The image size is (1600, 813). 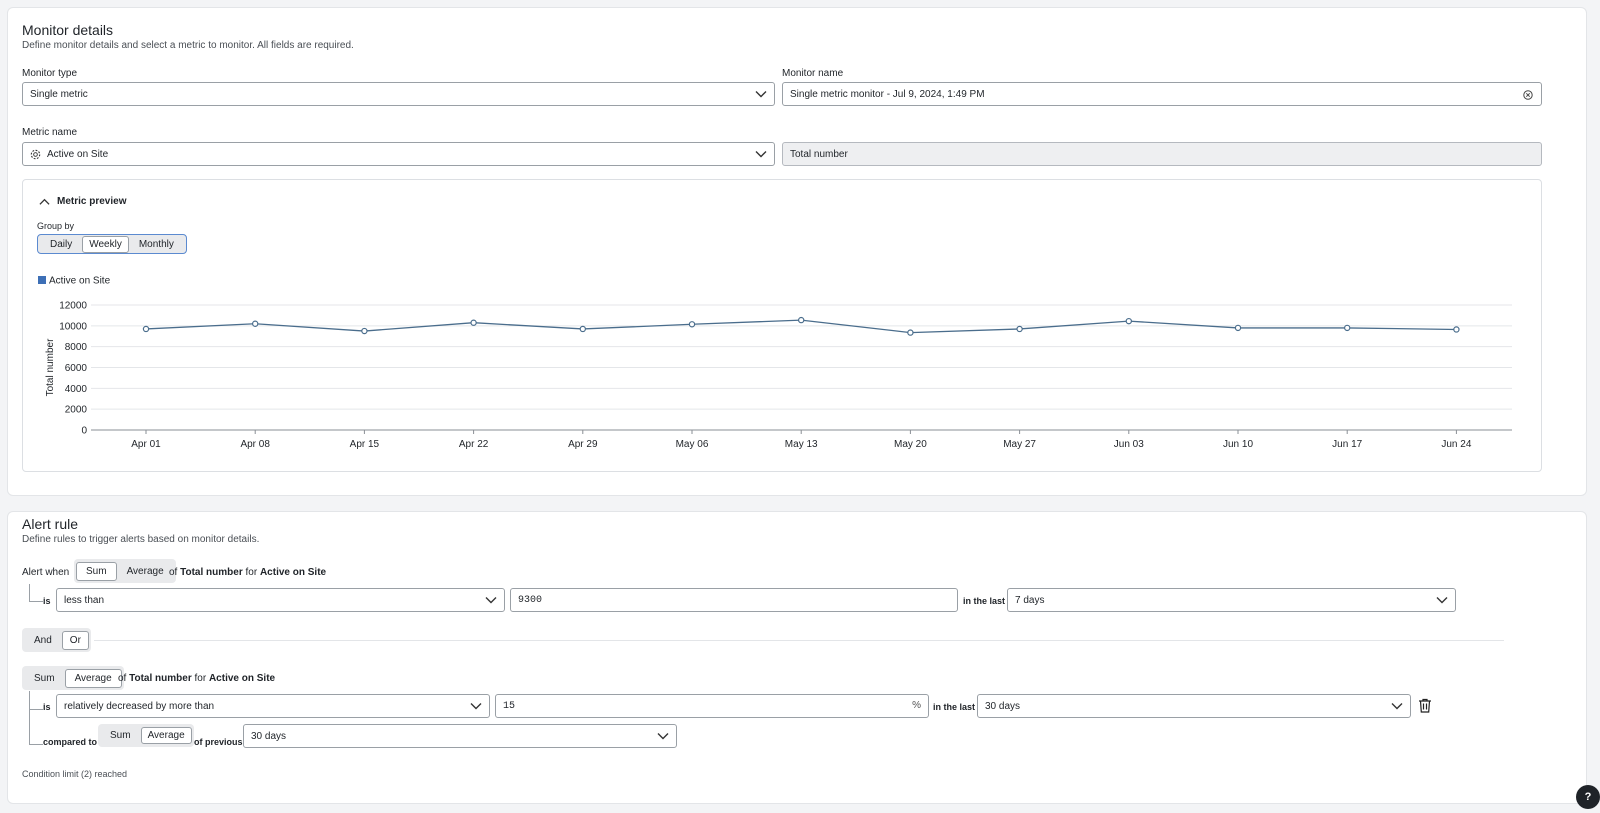 What do you see at coordinates (145, 571) in the screenshot?
I see `cond1-agg-average: Average` at bounding box center [145, 571].